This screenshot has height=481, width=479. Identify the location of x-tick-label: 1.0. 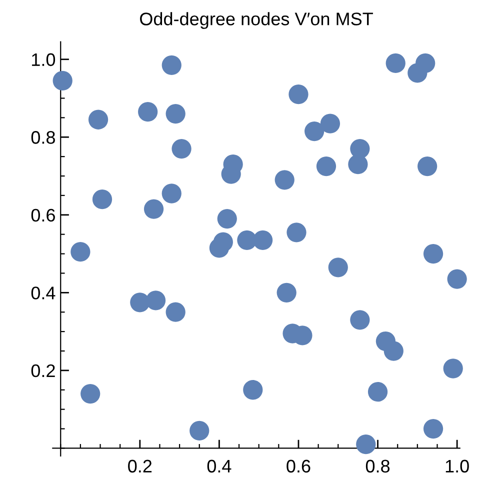
(457, 466).